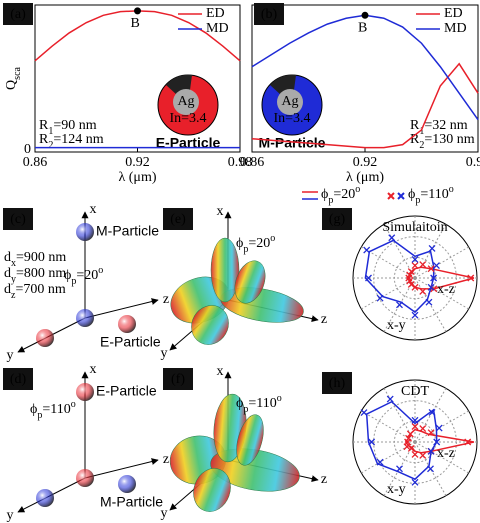  I want to click on legend-label: ϕp=110o, so click(431, 195).